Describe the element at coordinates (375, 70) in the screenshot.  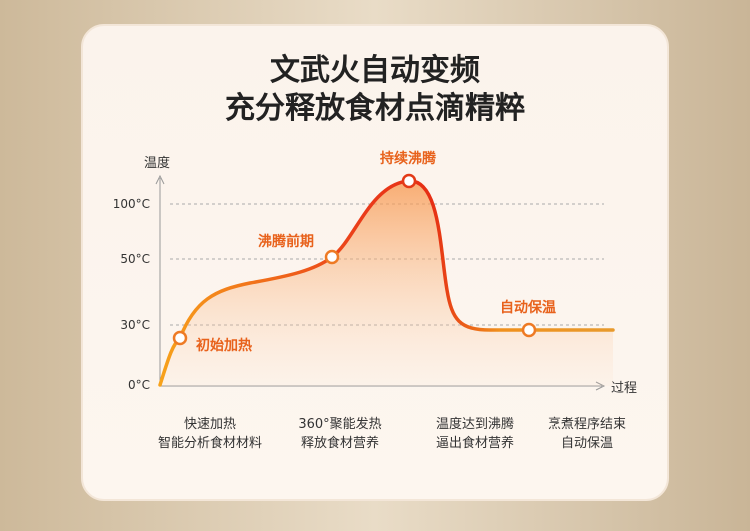
I see `title: 文武火自动变频` at that location.